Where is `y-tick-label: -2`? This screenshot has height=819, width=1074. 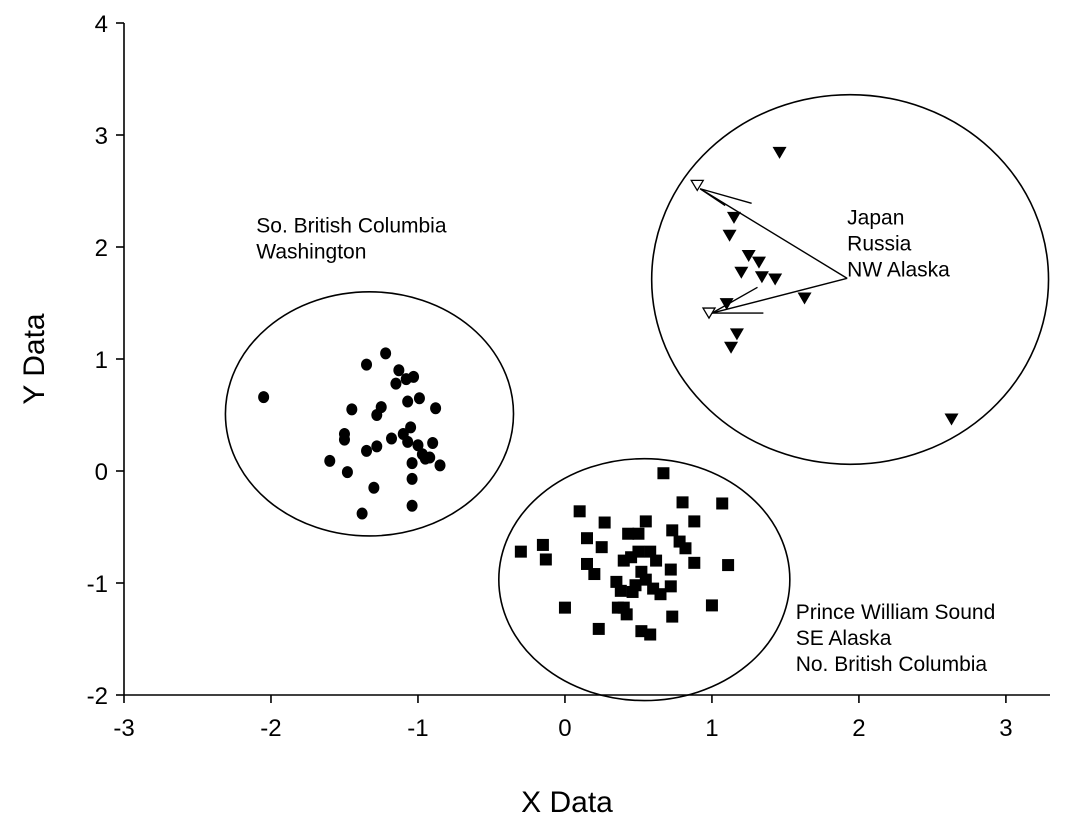 y-tick-label: -2 is located at coordinates (97, 696).